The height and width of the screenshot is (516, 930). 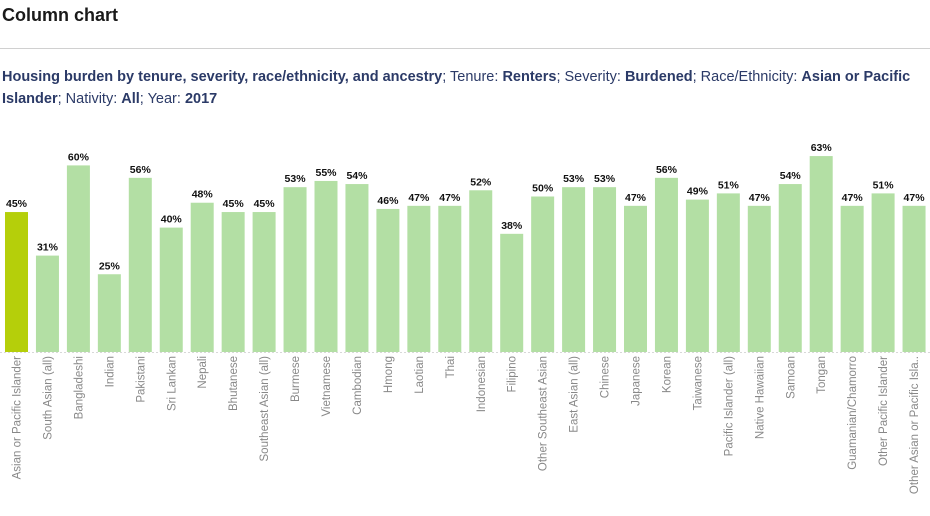 I want to click on subtitle-segment: Burdened, so click(x=658, y=77).